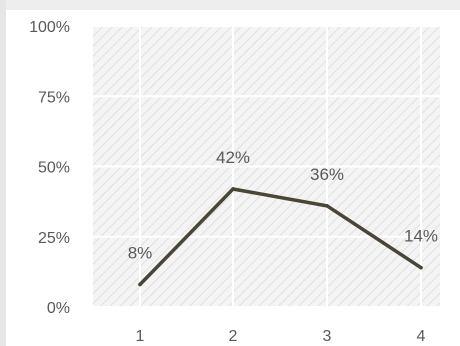 This screenshot has height=346, width=460. What do you see at coordinates (54, 238) in the screenshot?
I see `y-tick-label: 25%` at bounding box center [54, 238].